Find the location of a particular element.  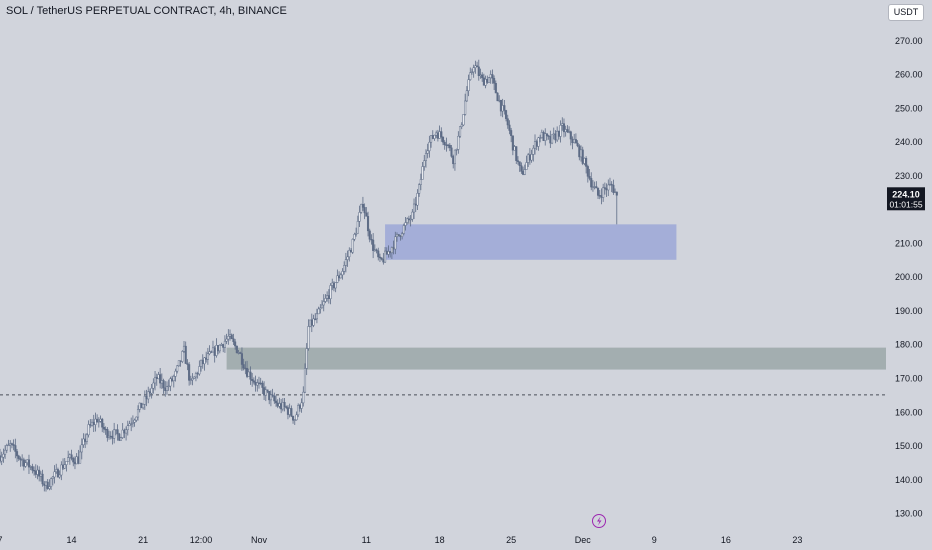

support-zone is located at coordinates (556, 358).